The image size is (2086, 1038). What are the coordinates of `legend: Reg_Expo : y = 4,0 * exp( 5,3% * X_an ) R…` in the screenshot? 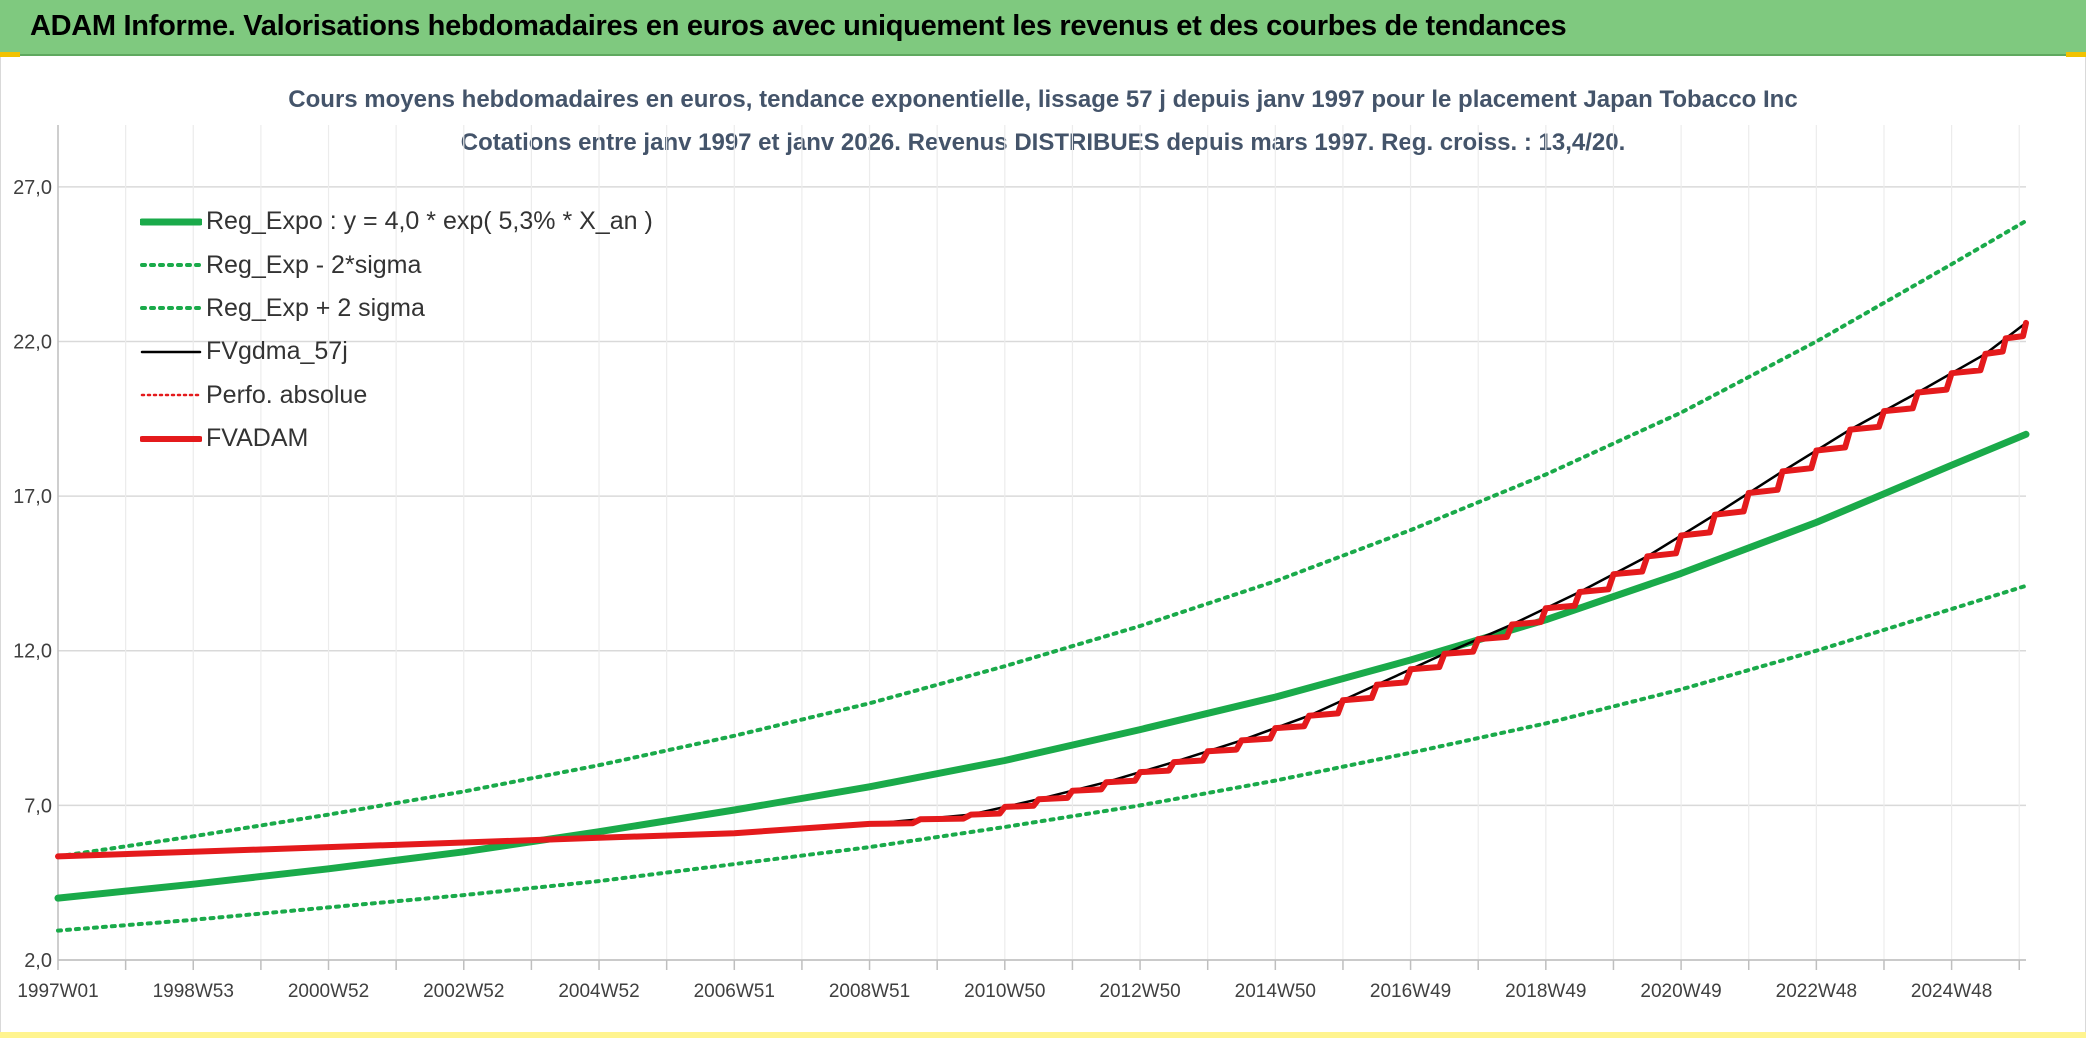 It's located at (396, 330).